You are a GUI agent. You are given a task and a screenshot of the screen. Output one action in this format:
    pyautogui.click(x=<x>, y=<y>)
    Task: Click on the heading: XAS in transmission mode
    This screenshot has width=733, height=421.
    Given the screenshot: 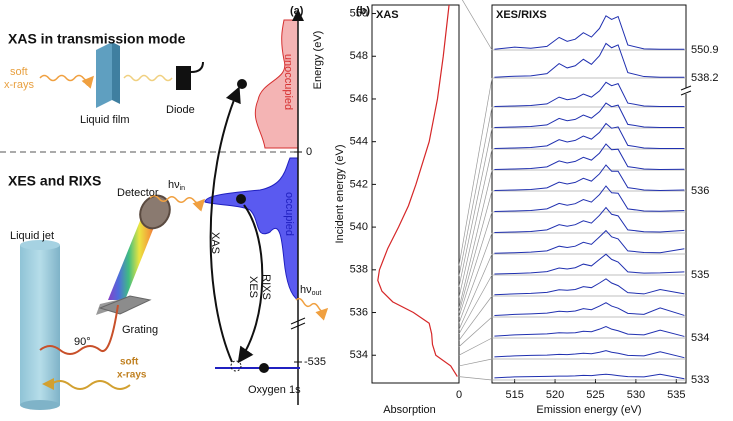 What is the action you would take?
    pyautogui.click(x=97, y=39)
    